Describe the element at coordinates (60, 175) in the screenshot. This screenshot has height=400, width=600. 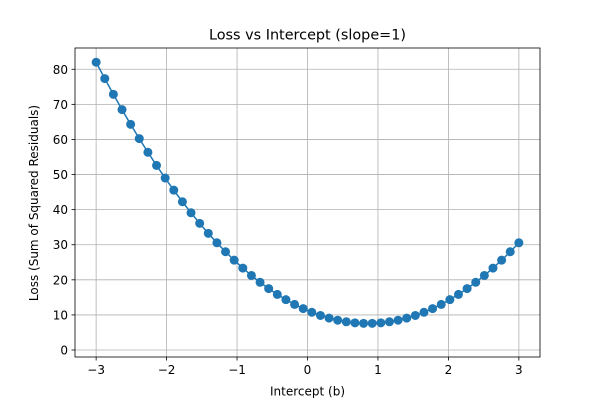
I see `y-tick-label: 50` at that location.